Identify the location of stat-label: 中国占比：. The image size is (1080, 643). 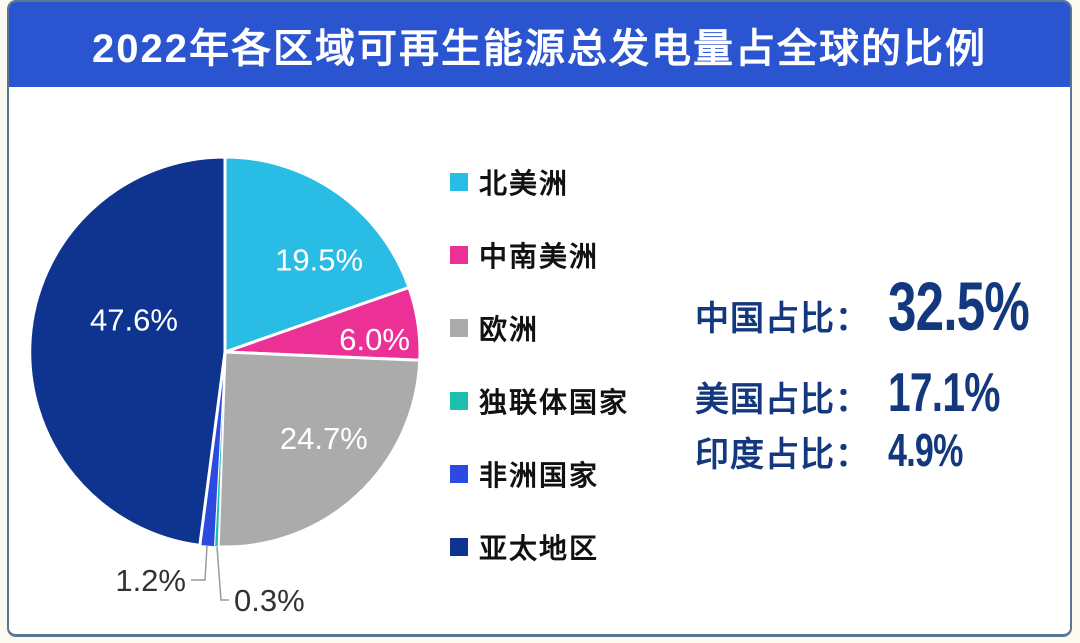
(782, 319).